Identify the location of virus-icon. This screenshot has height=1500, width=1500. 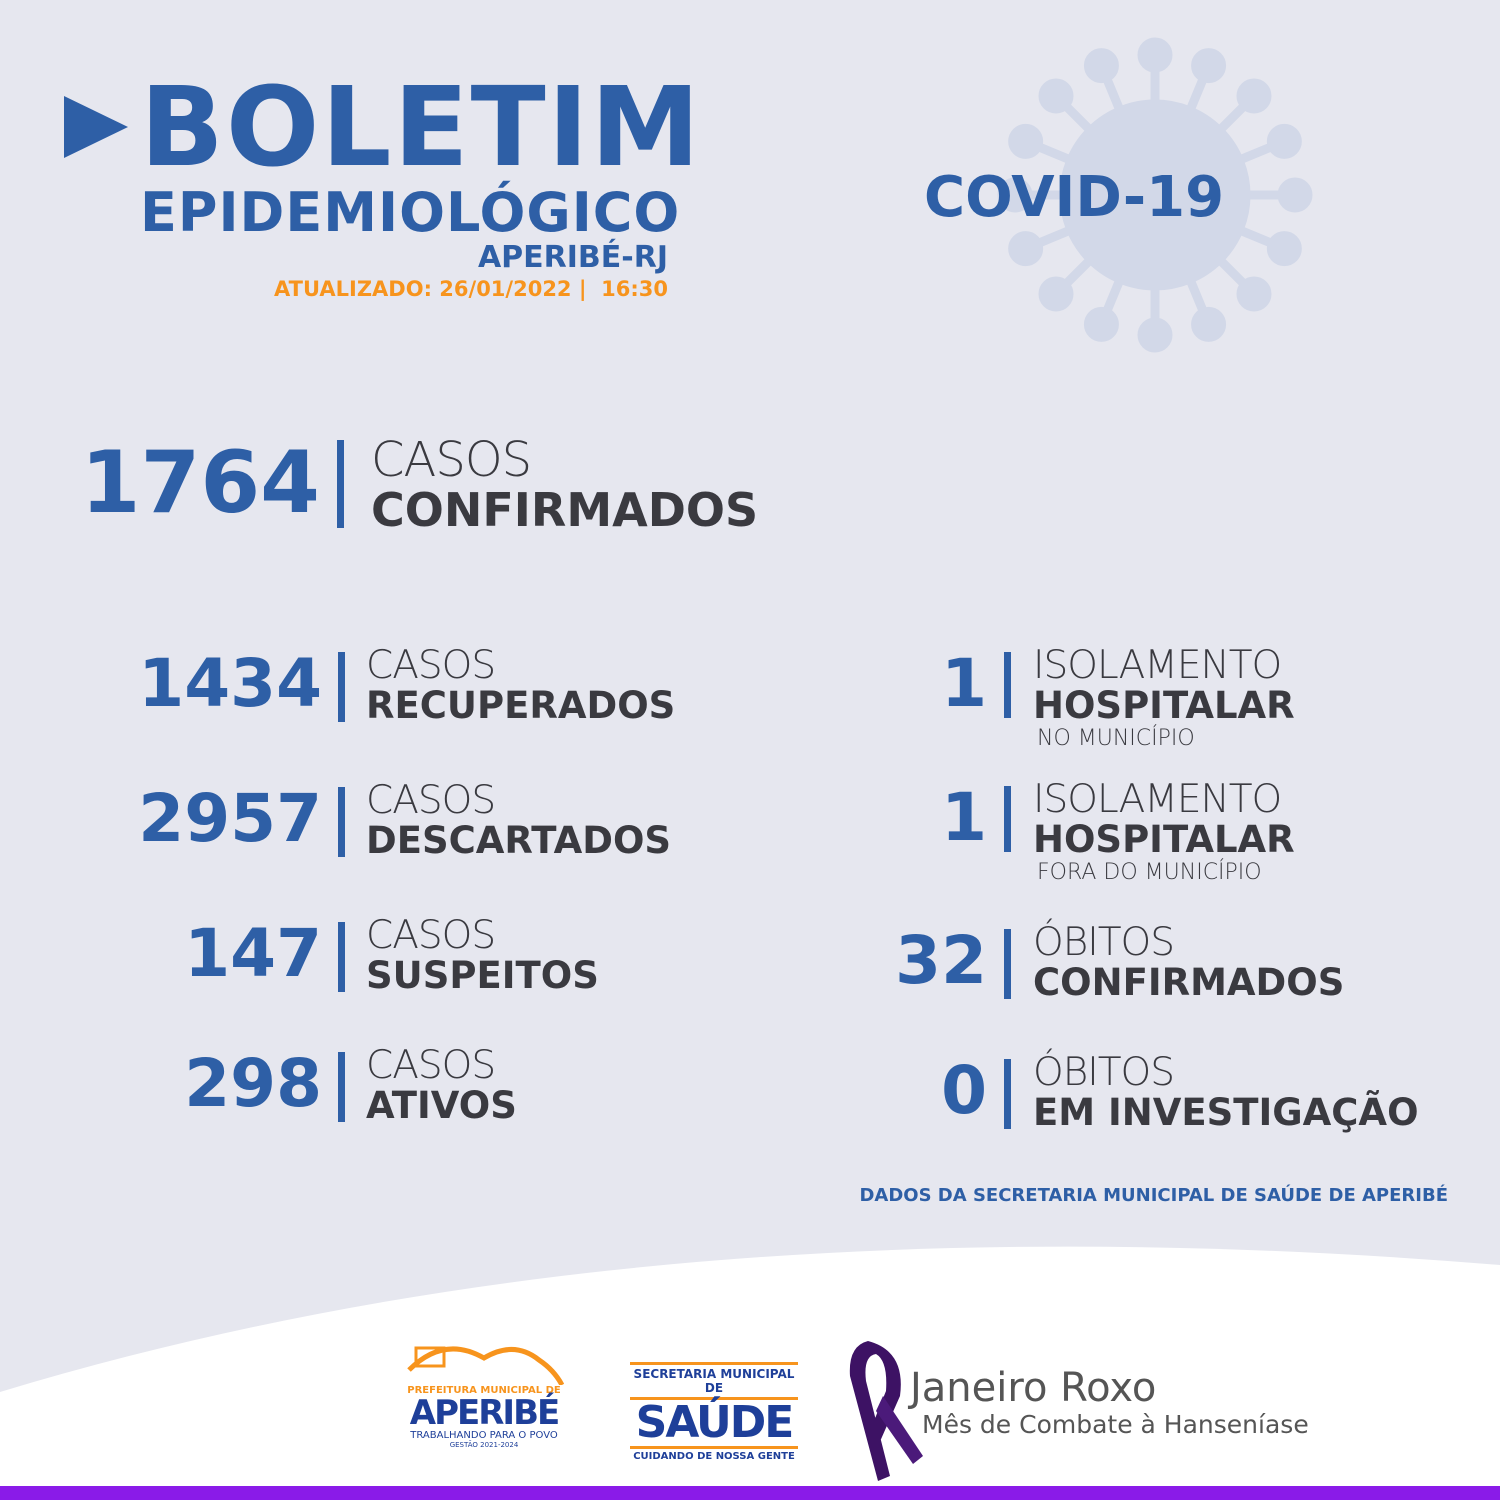
(1155, 195).